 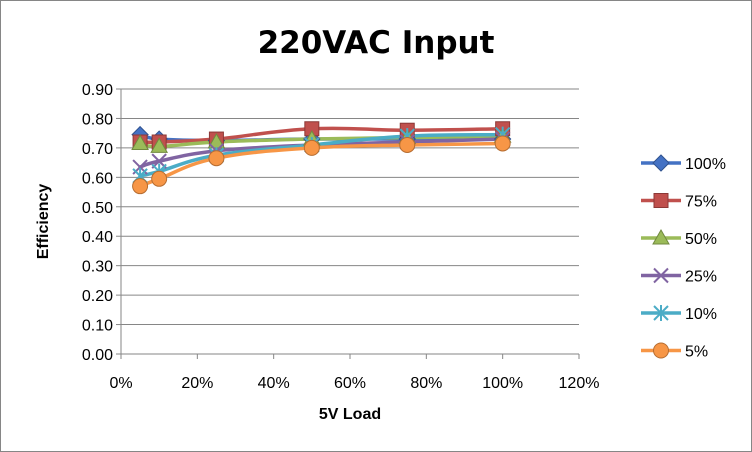 What do you see at coordinates (579, 383) in the screenshot?
I see `x-tick-label: 120%` at bounding box center [579, 383].